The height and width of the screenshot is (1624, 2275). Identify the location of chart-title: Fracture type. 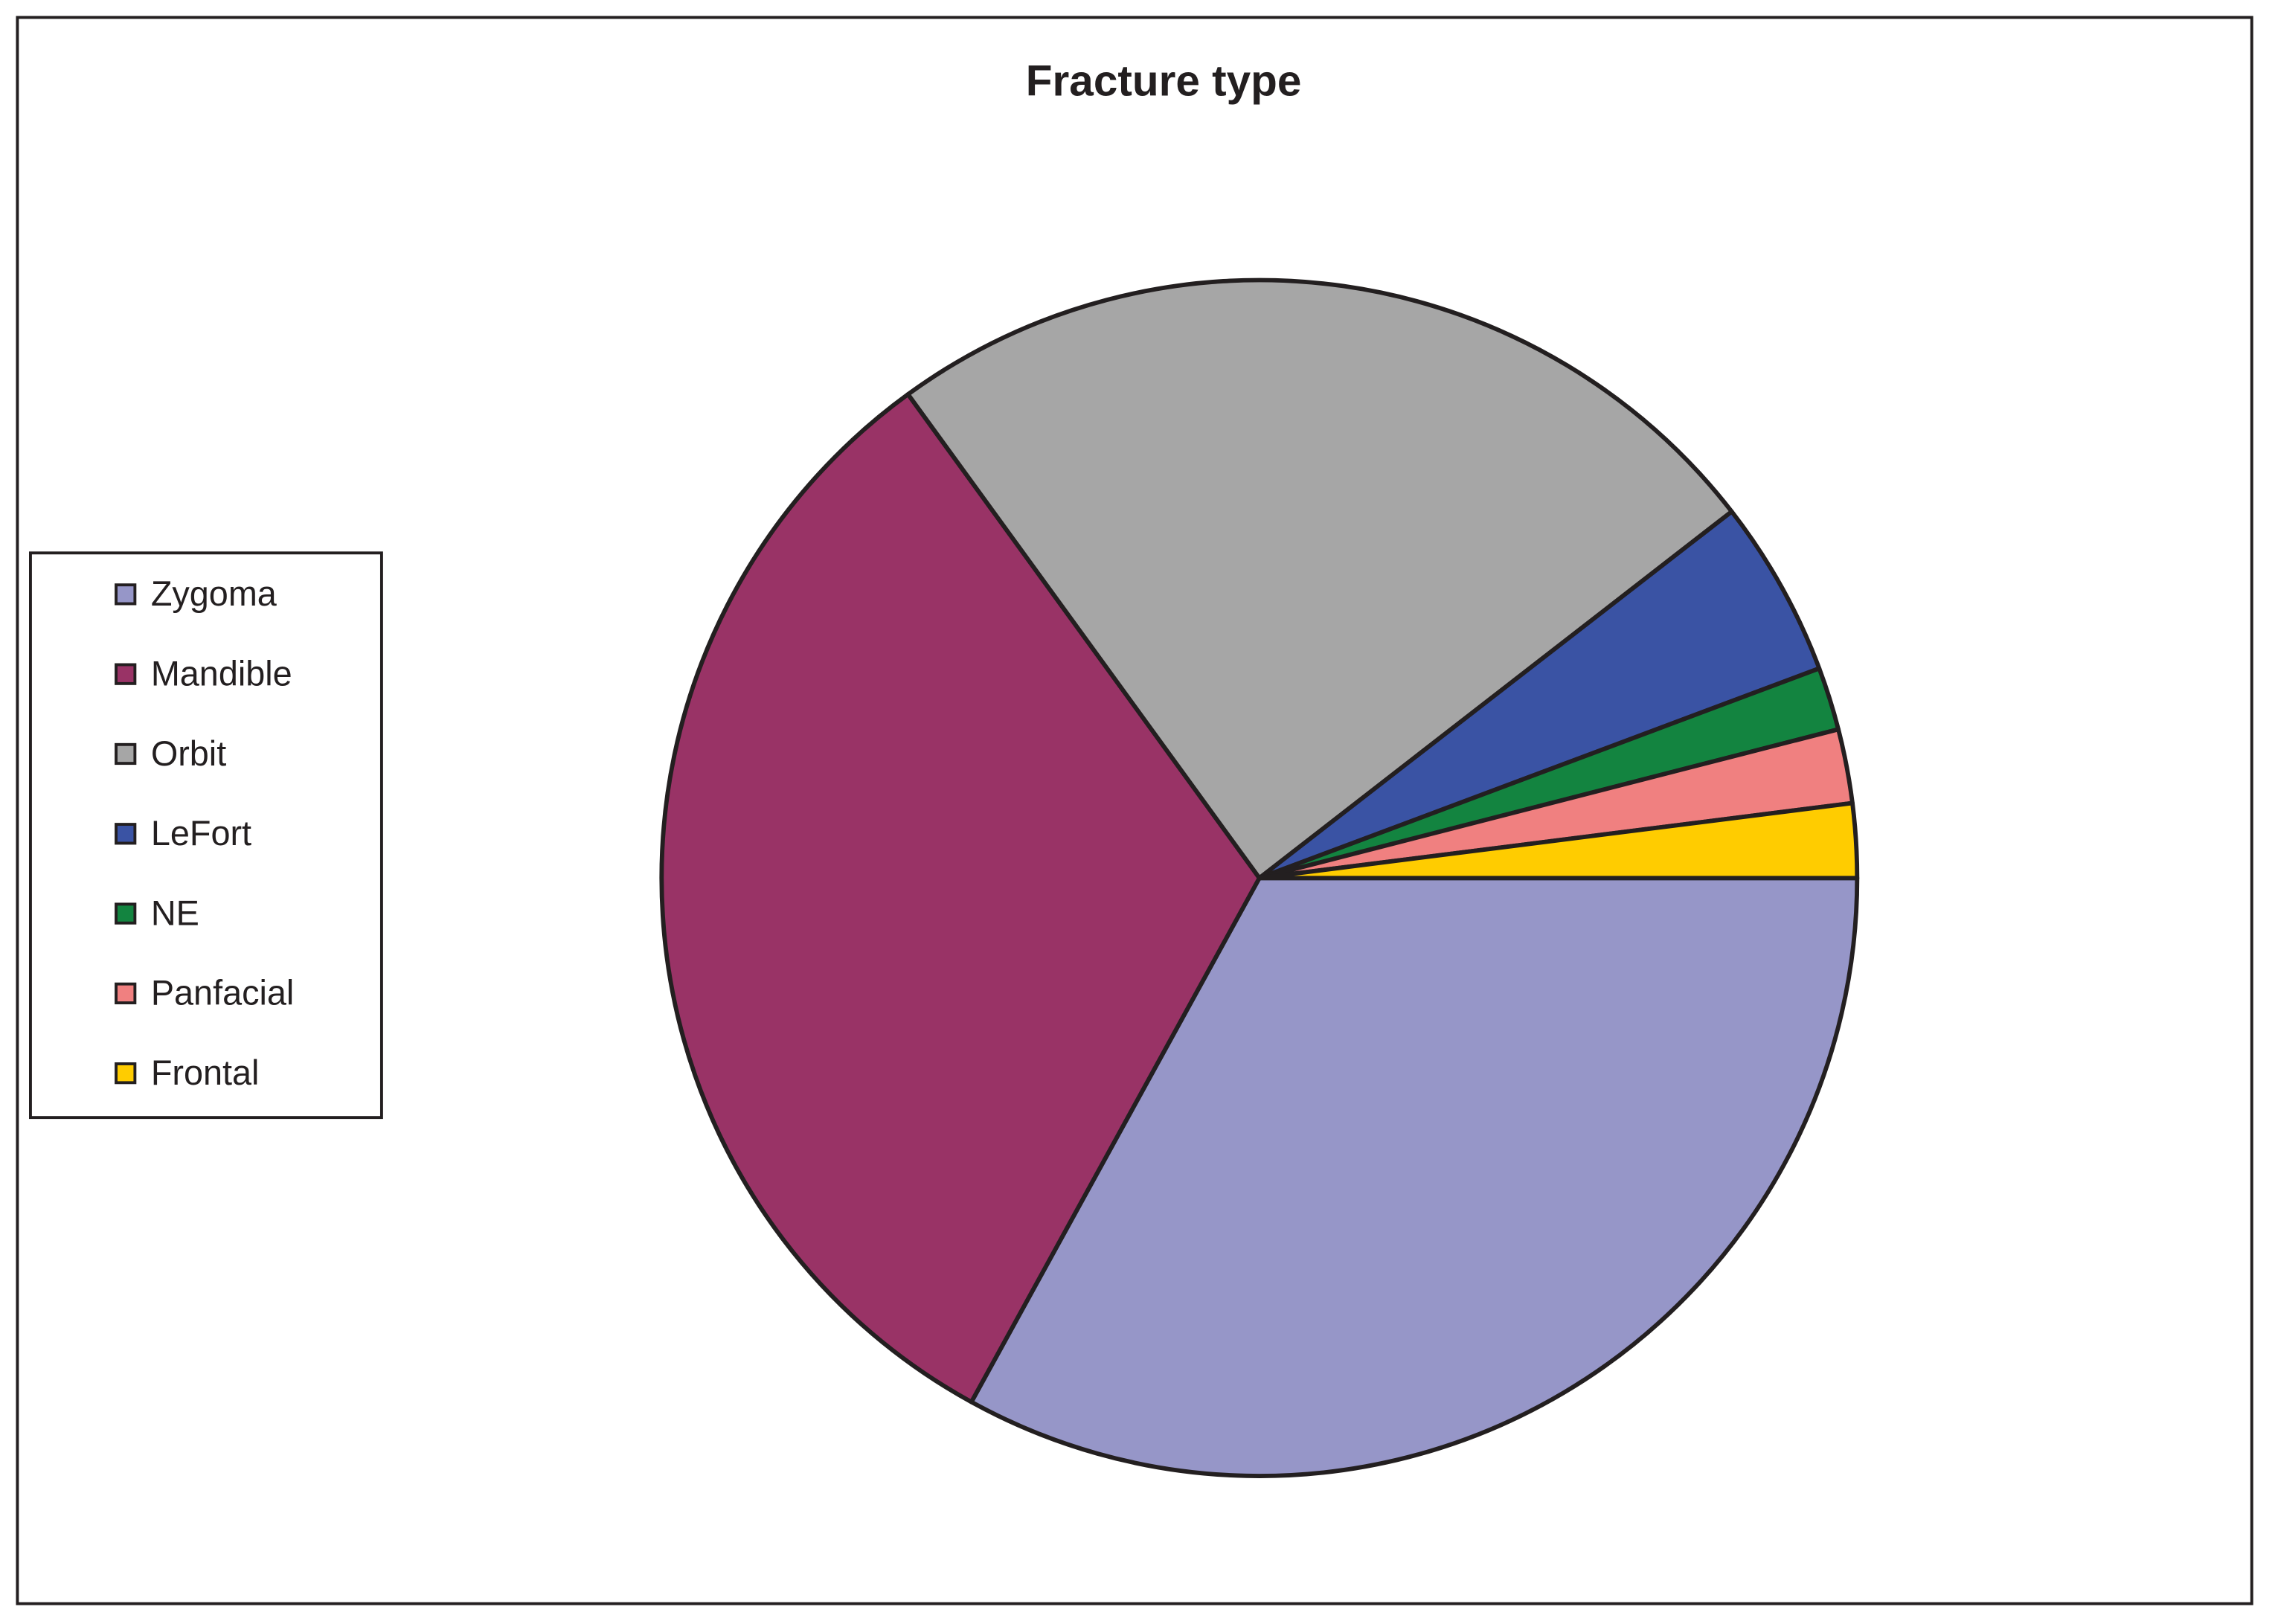
(1164, 82).